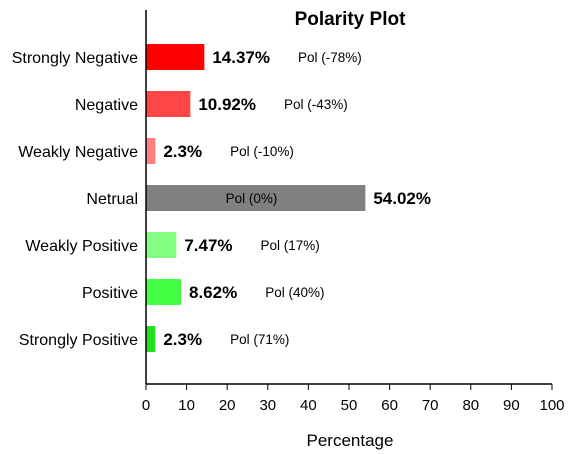 Image resolution: width=570 pixels, height=454 pixels. I want to click on value-label-weakly-negative: 2.3%, so click(182, 151).